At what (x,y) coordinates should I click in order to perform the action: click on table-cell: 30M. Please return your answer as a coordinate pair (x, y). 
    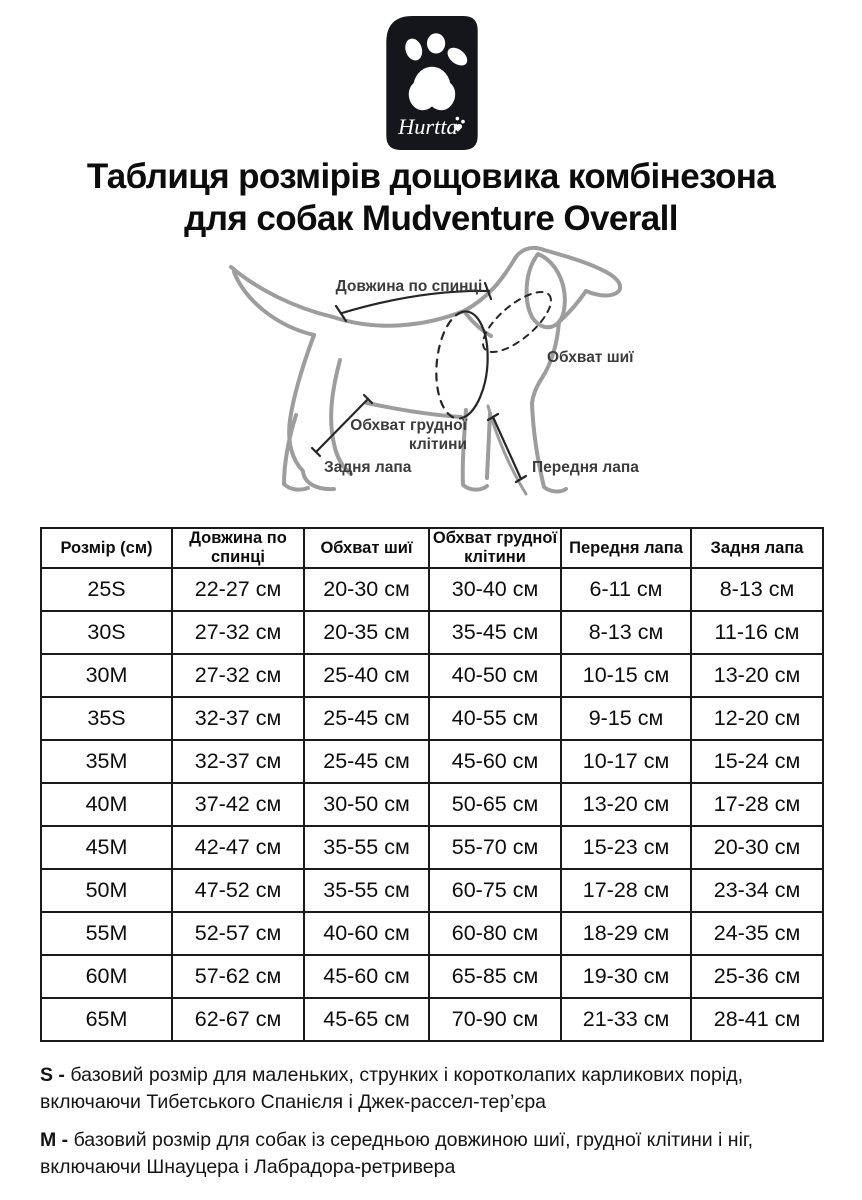
    Looking at the image, I should click on (106, 675).